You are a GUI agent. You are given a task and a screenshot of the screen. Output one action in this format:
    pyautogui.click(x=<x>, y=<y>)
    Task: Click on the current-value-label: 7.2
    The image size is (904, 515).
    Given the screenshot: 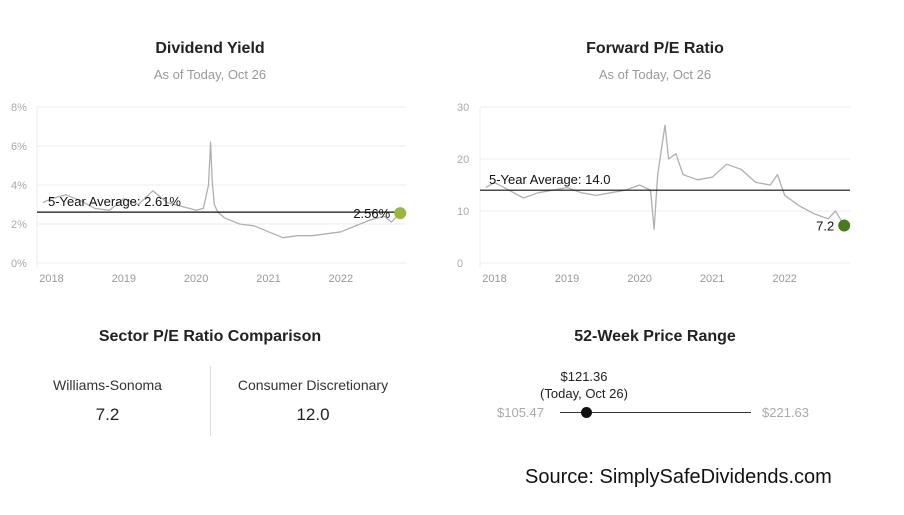 What is the action you would take?
    pyautogui.click(x=825, y=226)
    